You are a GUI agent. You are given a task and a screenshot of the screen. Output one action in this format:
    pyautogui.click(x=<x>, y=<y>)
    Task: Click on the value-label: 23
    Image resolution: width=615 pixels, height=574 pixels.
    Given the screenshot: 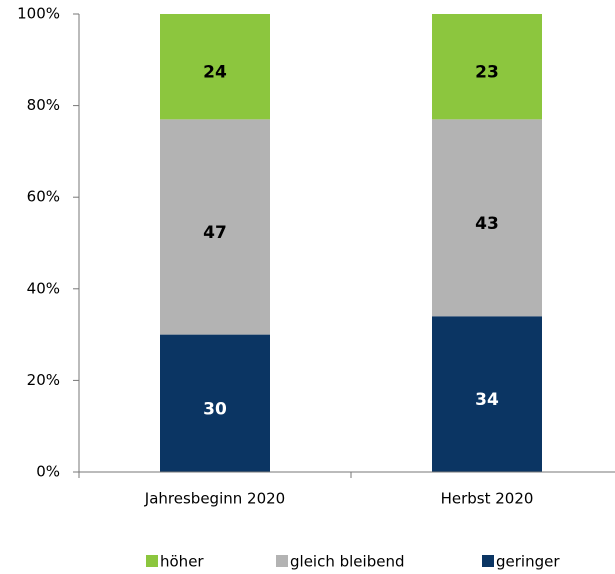 What is the action you would take?
    pyautogui.click(x=487, y=73)
    